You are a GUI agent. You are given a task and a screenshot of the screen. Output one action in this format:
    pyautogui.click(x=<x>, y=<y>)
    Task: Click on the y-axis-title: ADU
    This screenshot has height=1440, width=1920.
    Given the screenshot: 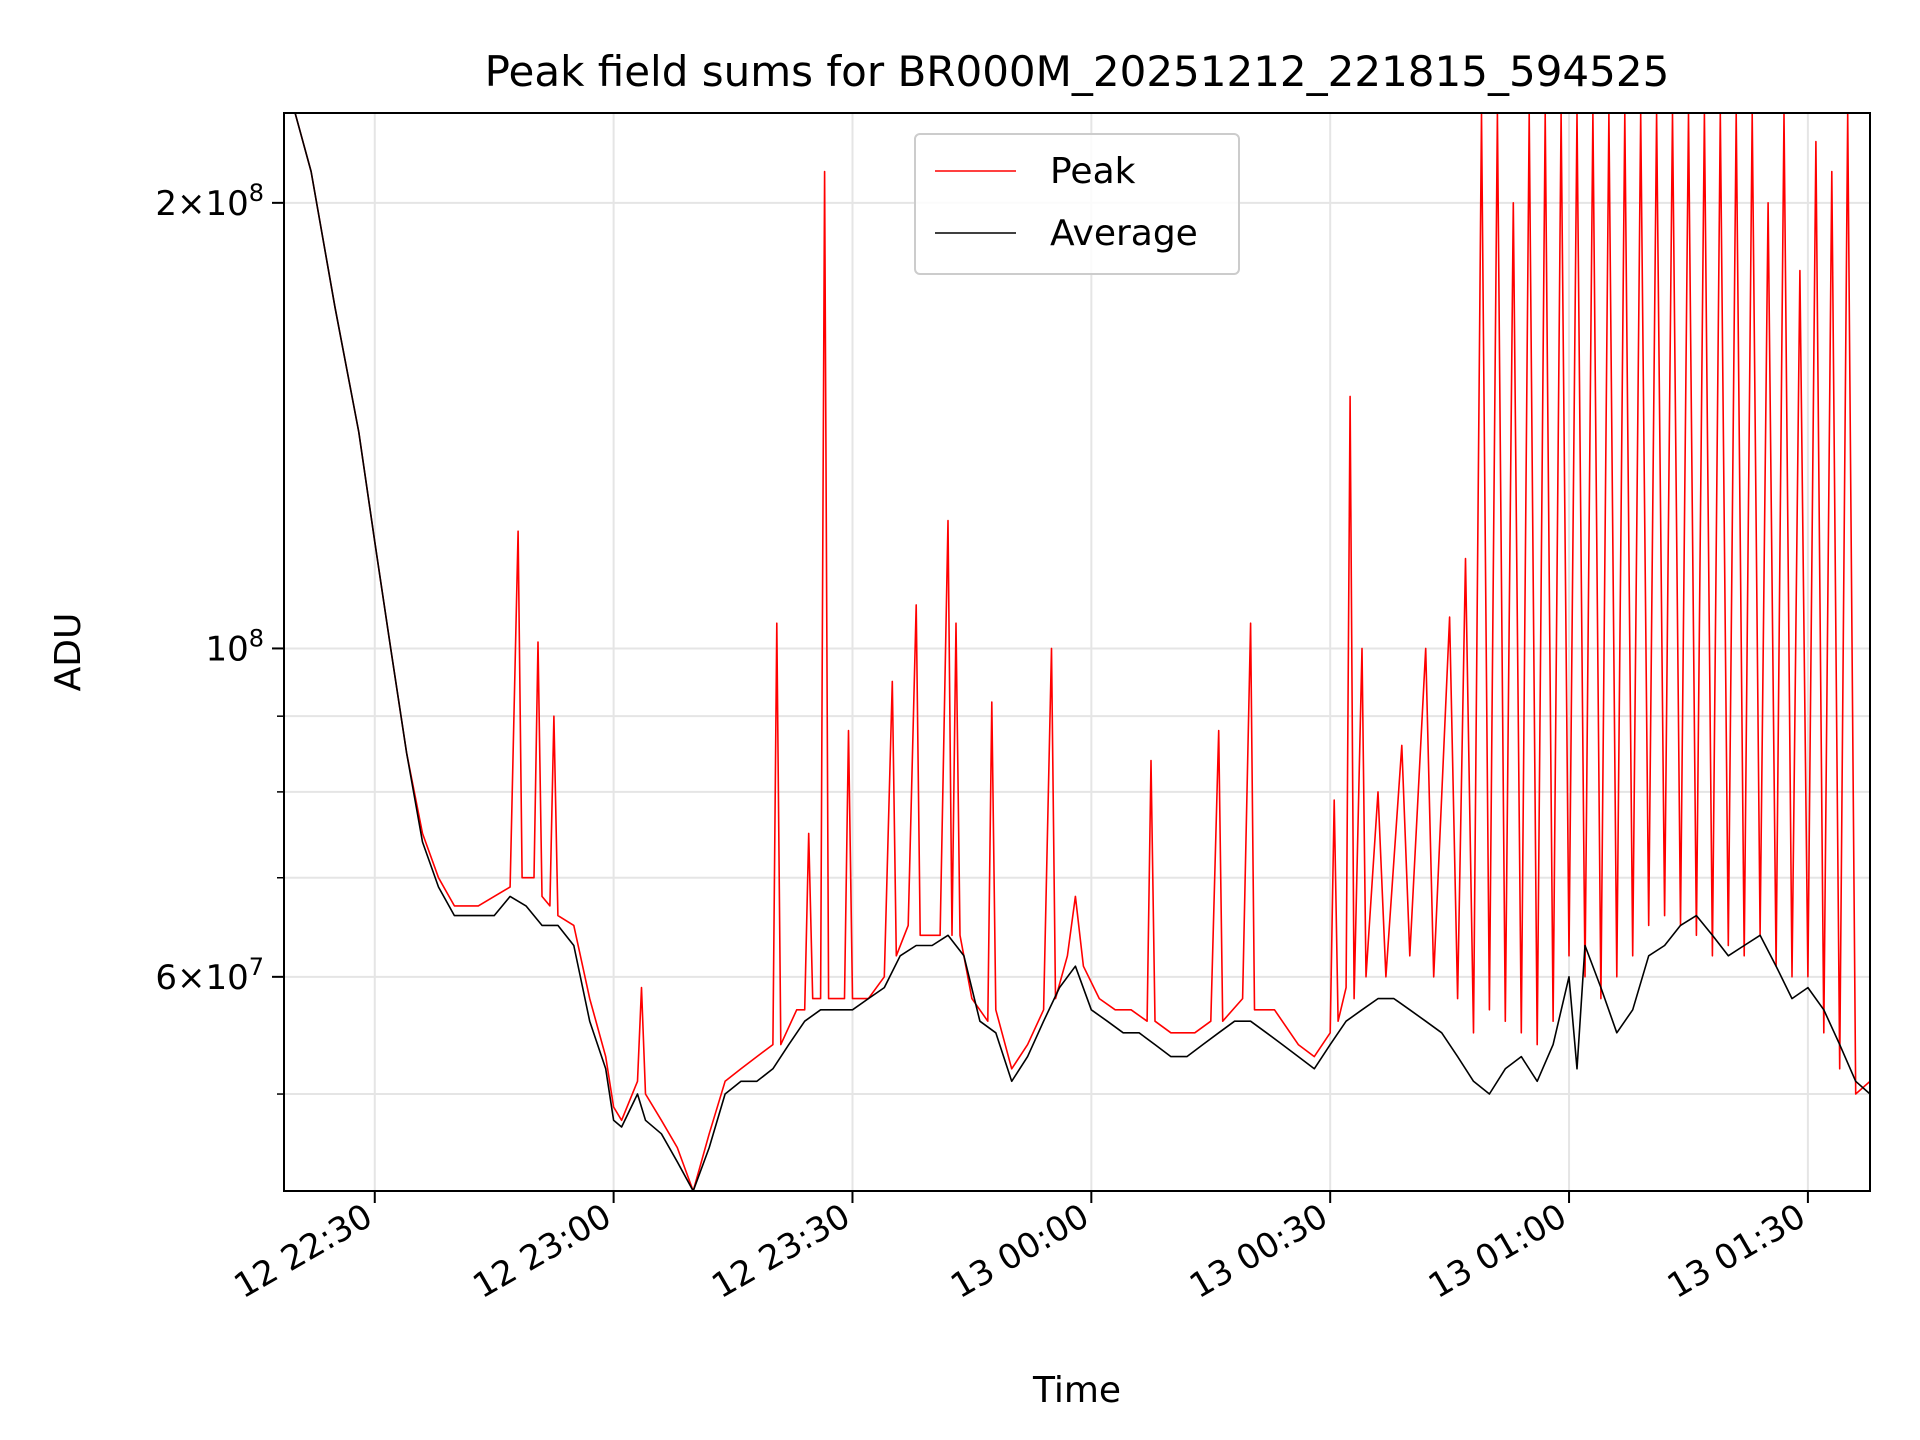 What is the action you would take?
    pyautogui.click(x=68, y=652)
    